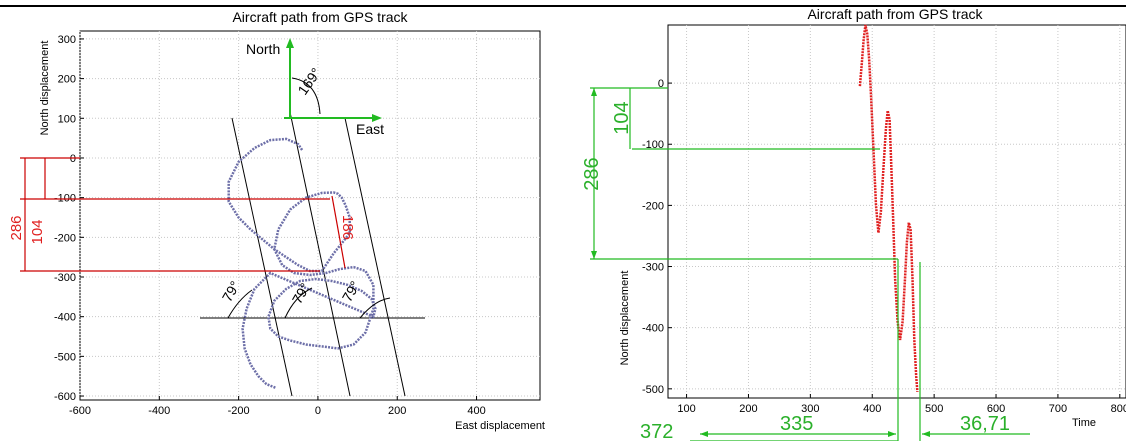 The image size is (1126, 441). I want to click on left-ytick-label-5: -200, so click(65, 238).